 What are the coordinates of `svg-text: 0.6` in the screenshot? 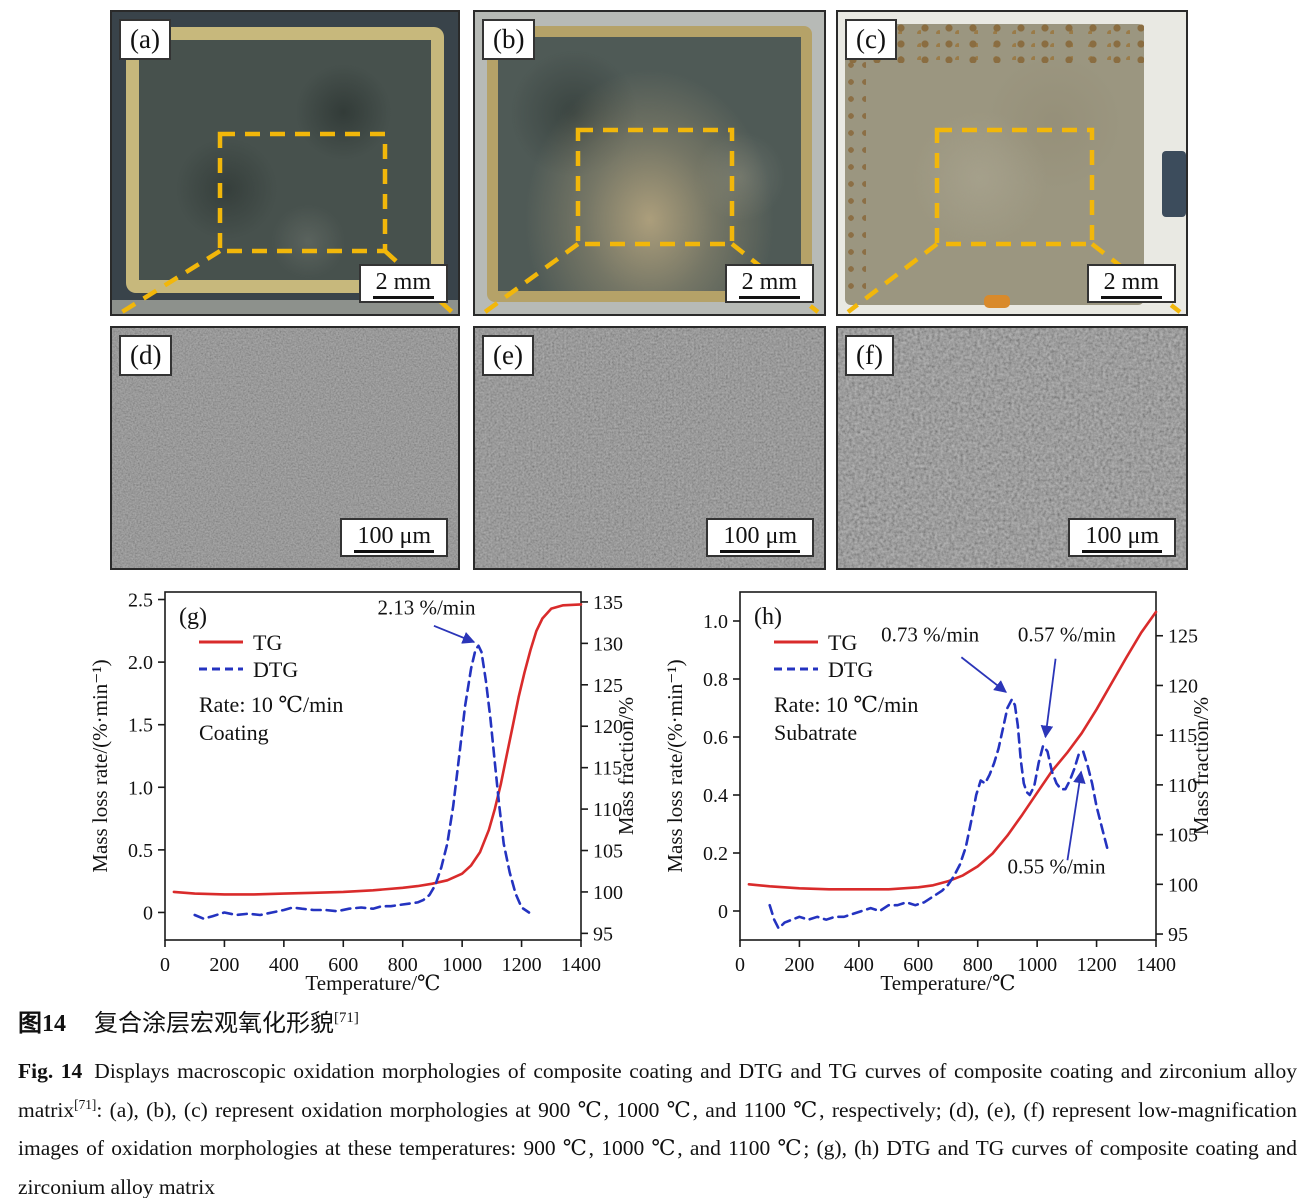 It's located at (715, 738).